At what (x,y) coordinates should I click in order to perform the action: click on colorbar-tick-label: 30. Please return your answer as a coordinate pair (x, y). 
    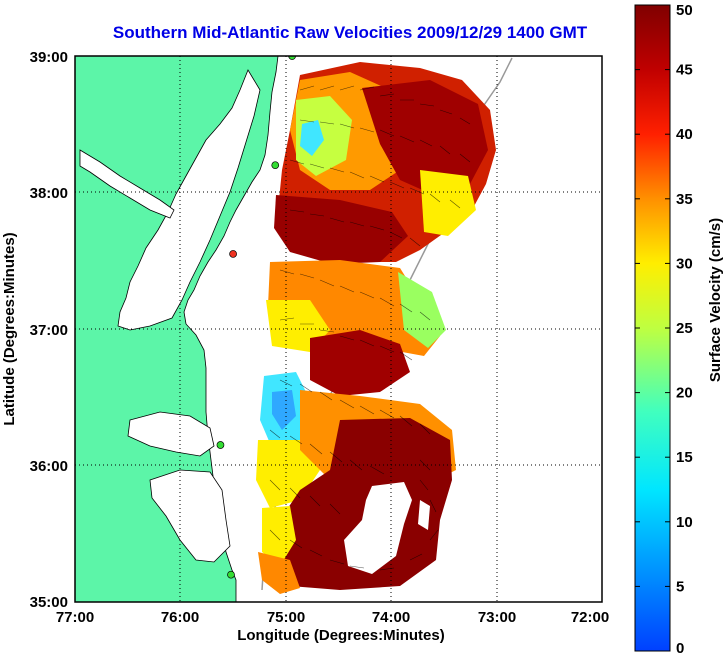
    Looking at the image, I should click on (684, 263).